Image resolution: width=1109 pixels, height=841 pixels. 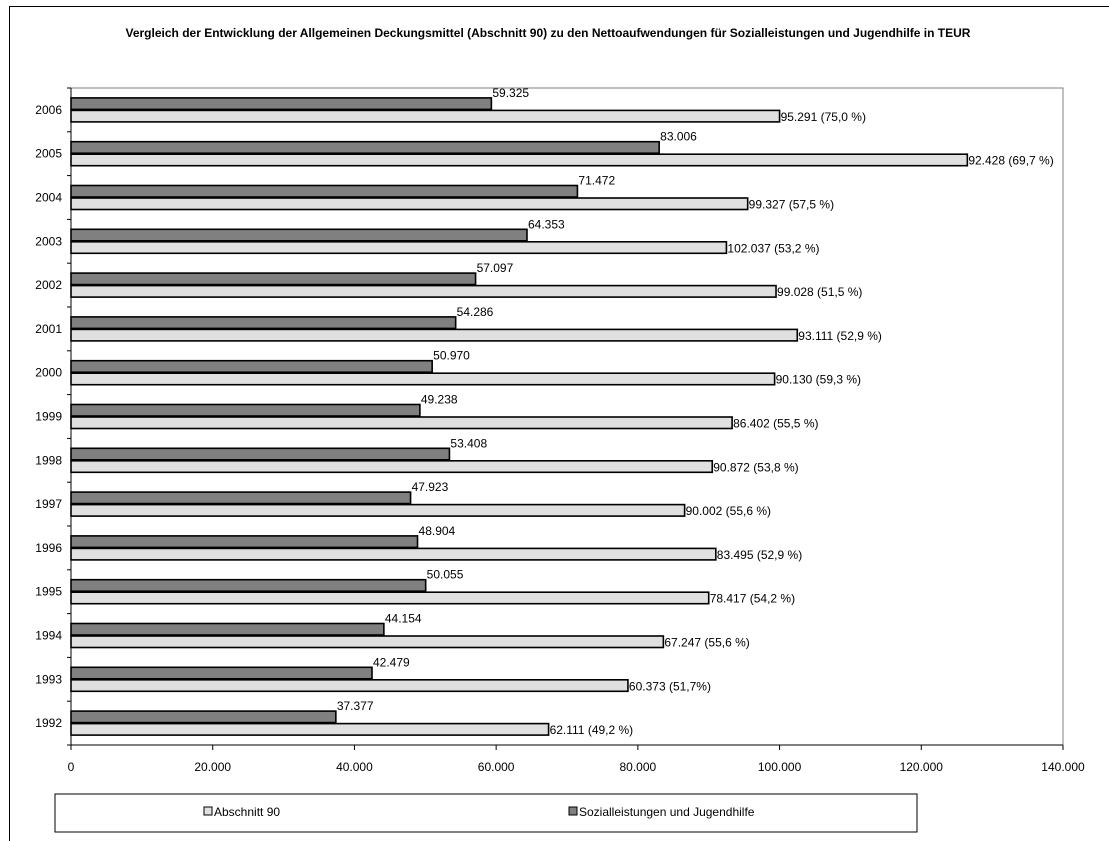 What do you see at coordinates (1010, 161) in the screenshot?
I see `data-label-abschnitt-90-2005: 92.428 (69,7 %)` at bounding box center [1010, 161].